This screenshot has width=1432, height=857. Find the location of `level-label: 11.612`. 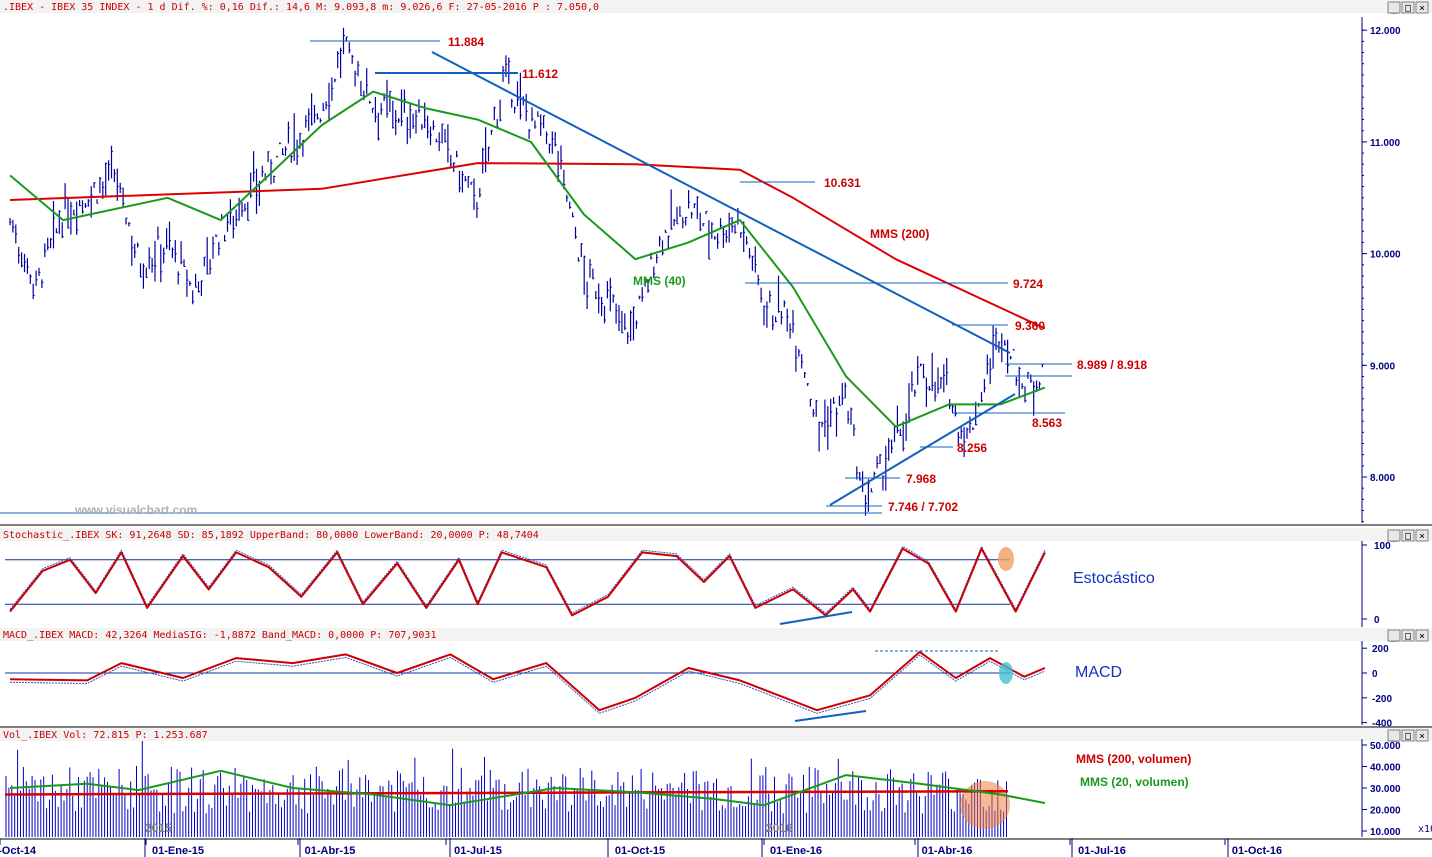

level-label: 11.612 is located at coordinates (540, 74).